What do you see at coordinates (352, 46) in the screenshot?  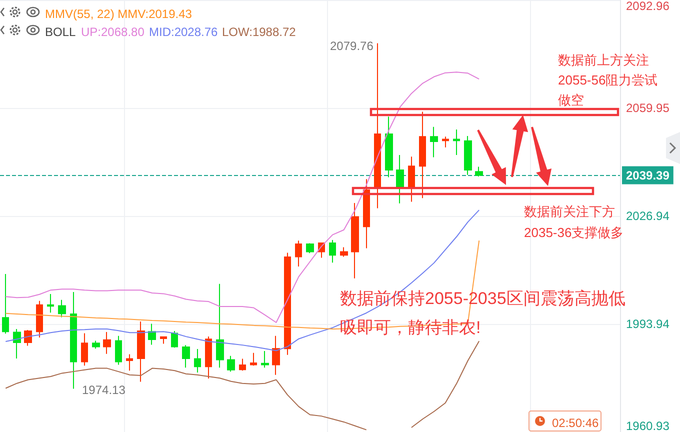 I see `annotation: 2079.76` at bounding box center [352, 46].